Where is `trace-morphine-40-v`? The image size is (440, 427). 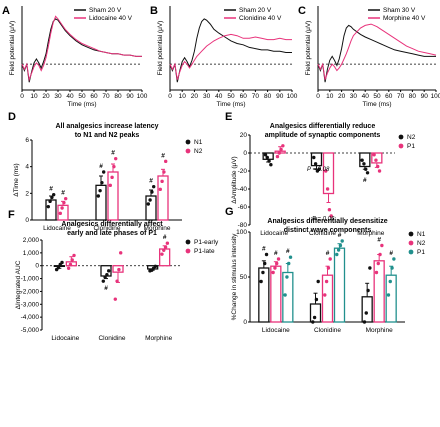
trace-morphine-40-v is located at coordinates (377, 52).